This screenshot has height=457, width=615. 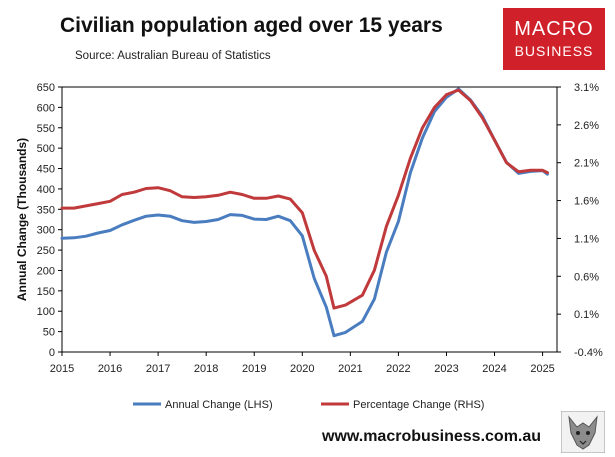 What do you see at coordinates (173, 56) in the screenshot?
I see `chart-source: Source: Australian Bureau of Statistics` at bounding box center [173, 56].